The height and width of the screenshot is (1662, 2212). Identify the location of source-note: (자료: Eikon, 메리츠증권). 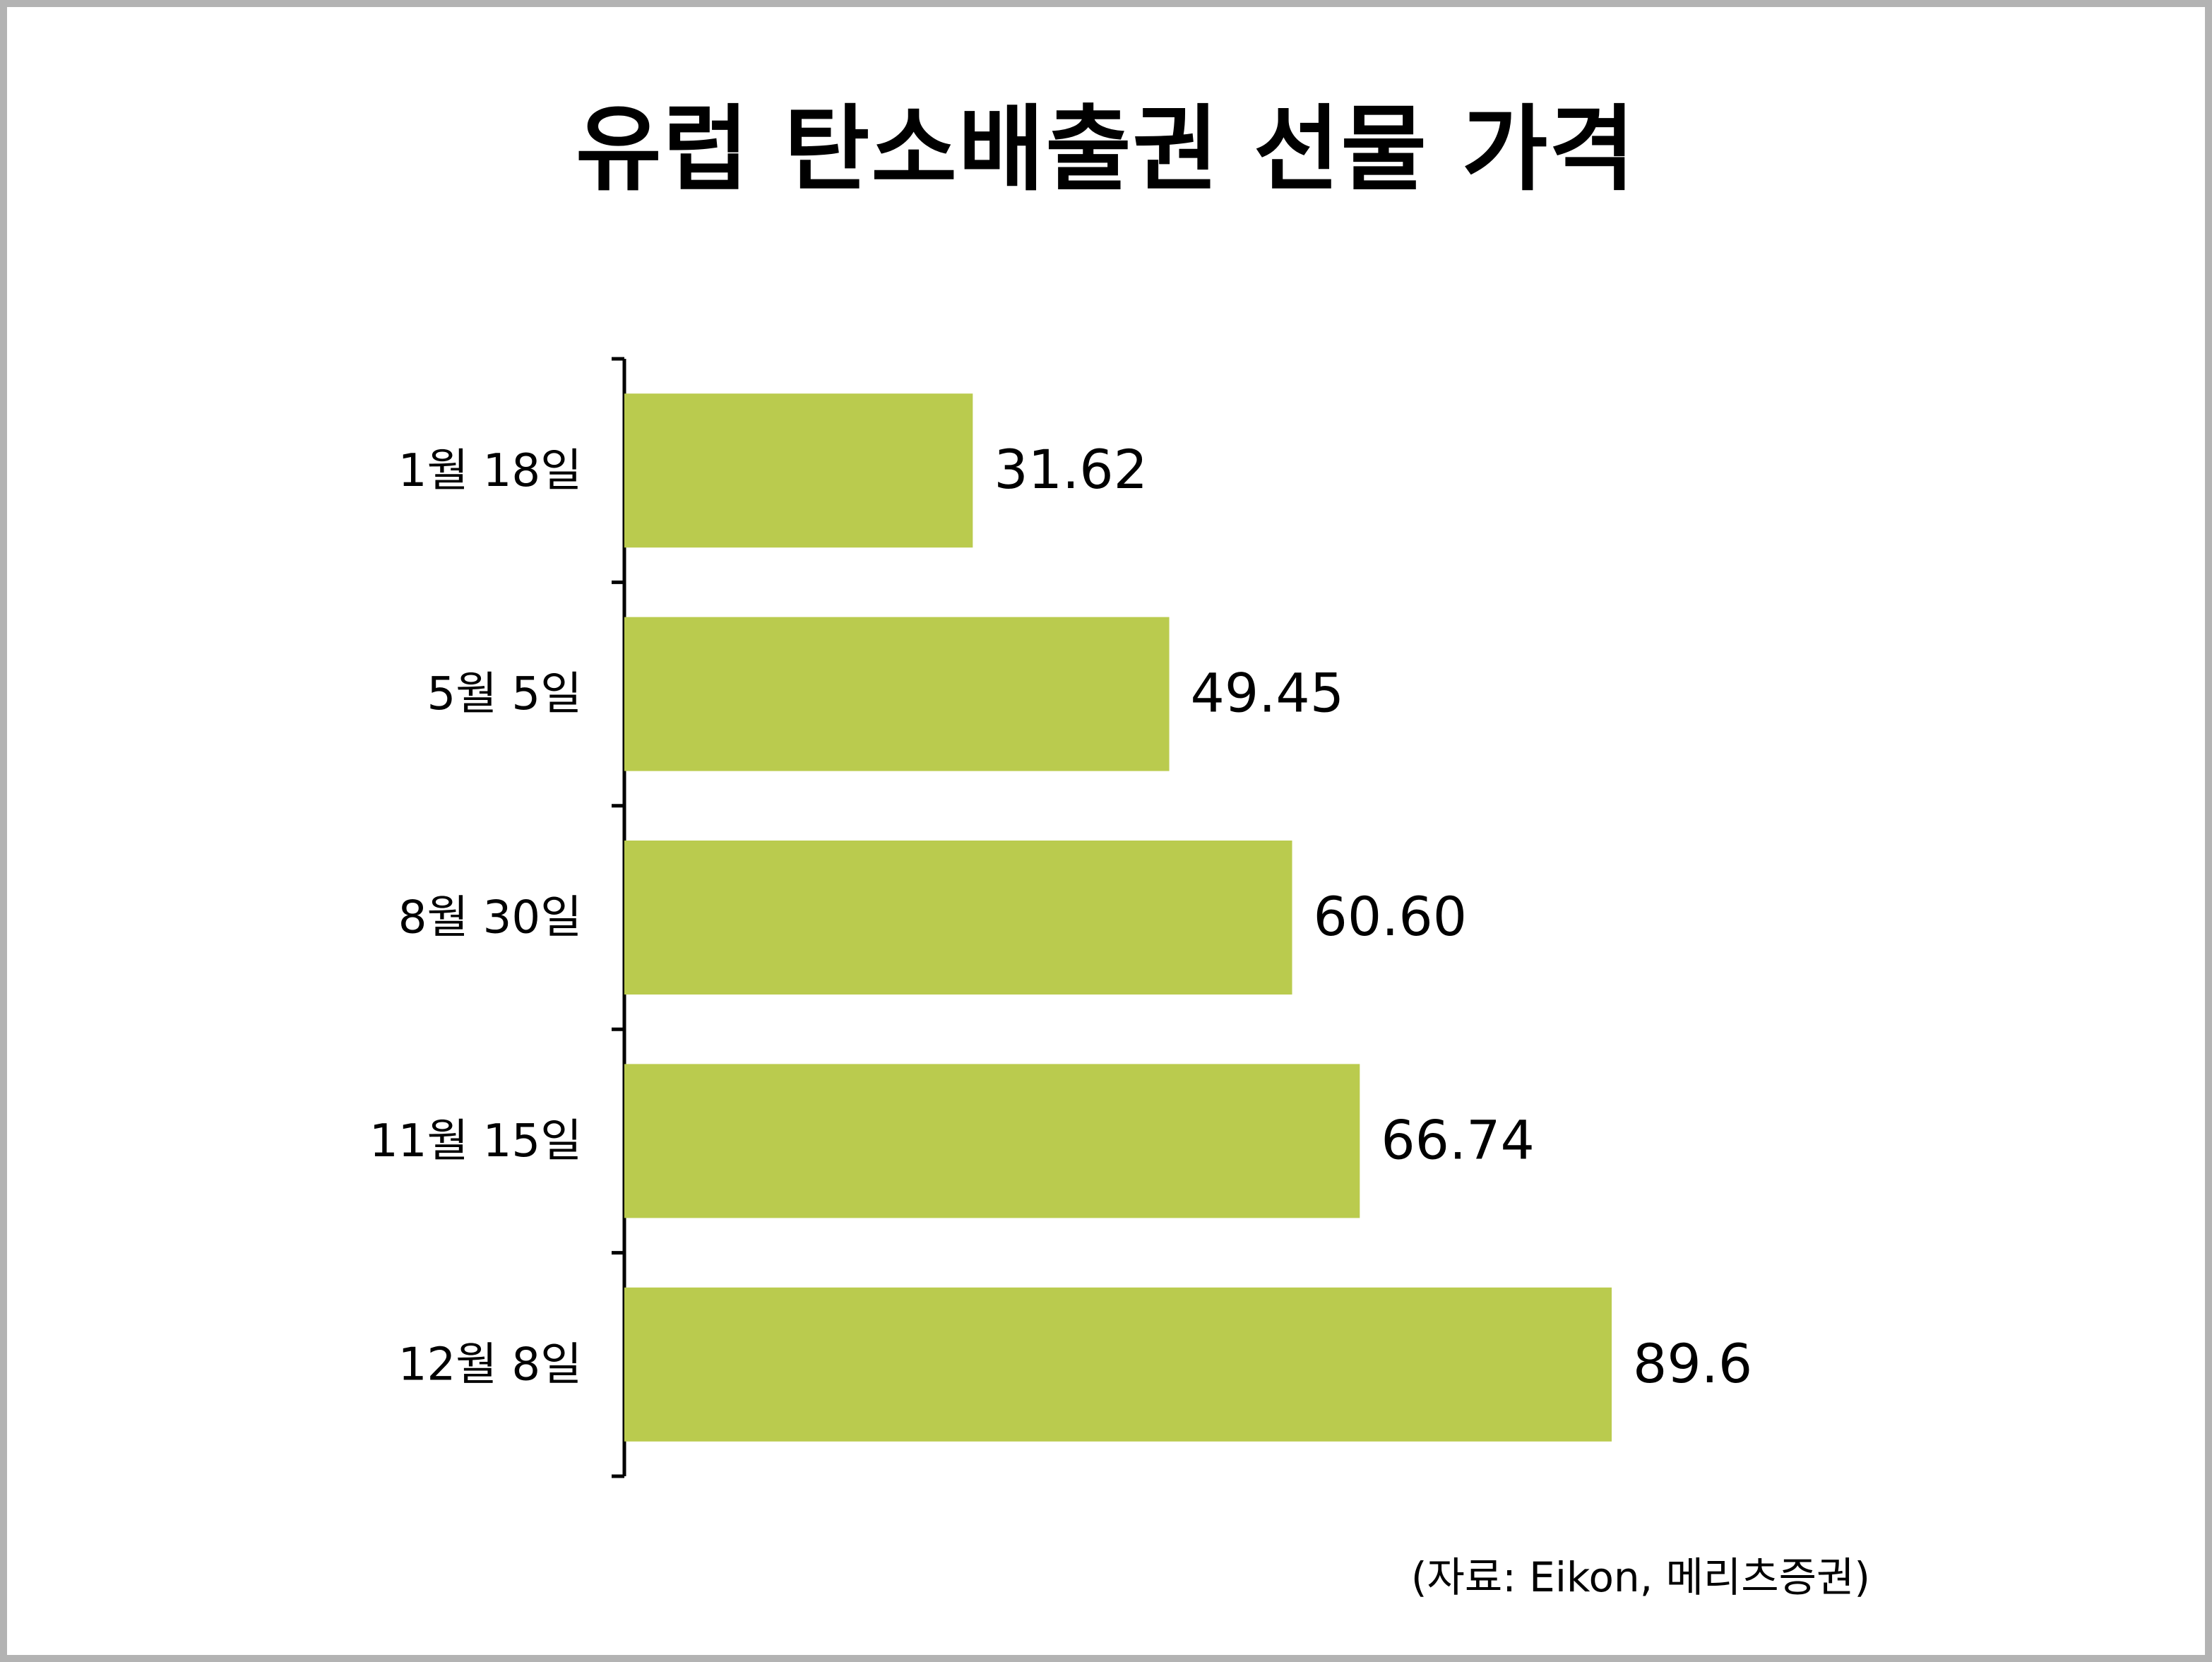
(1640, 1577).